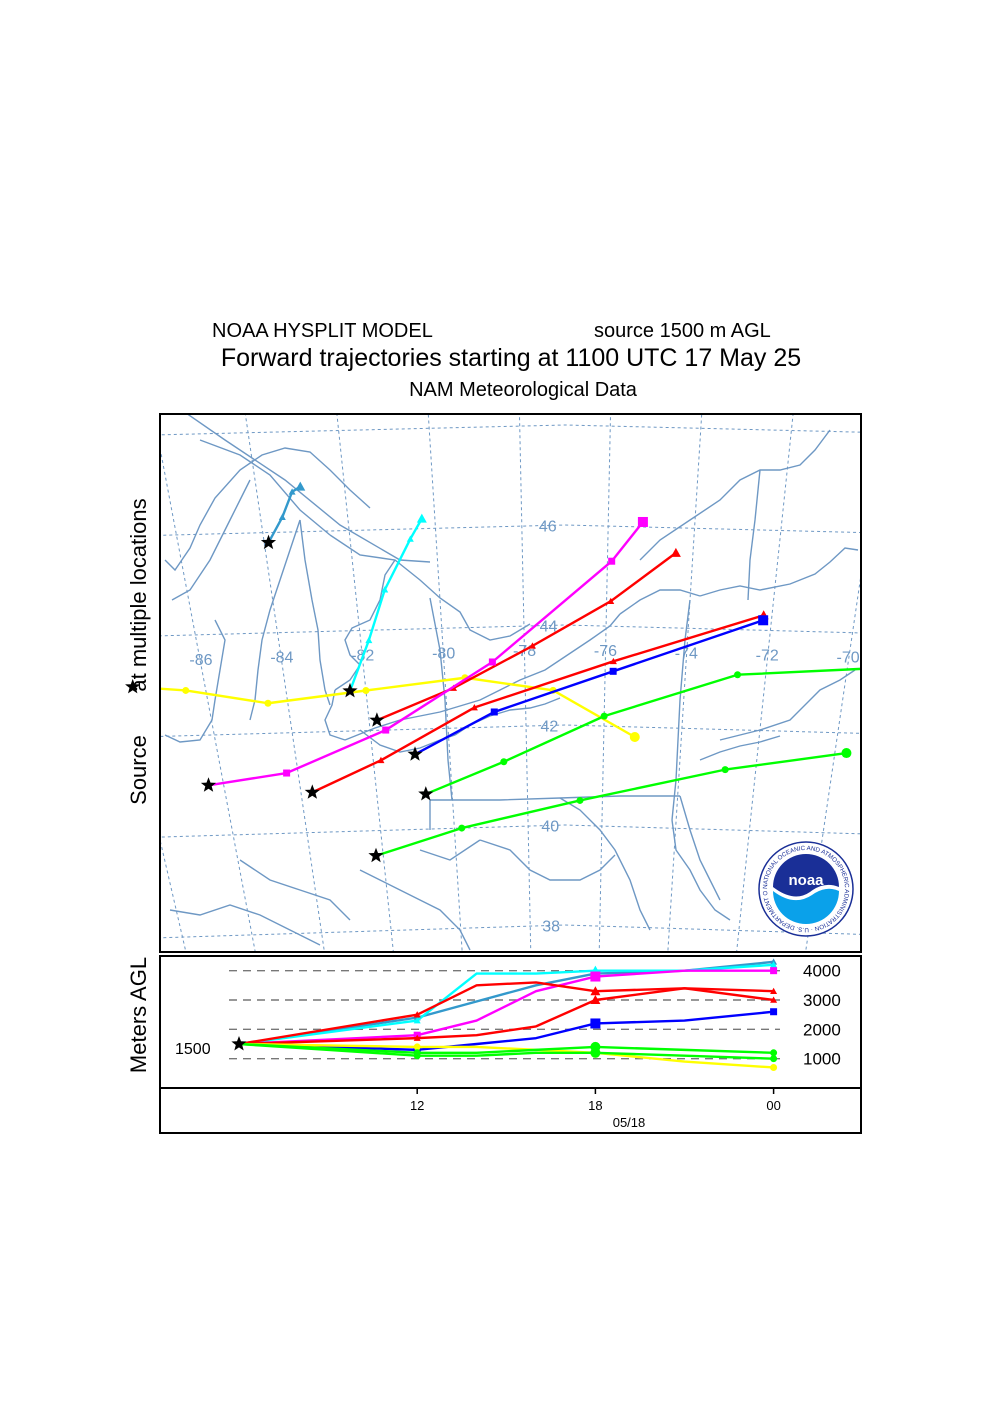 The width and height of the screenshot is (992, 1403). What do you see at coordinates (523, 390) in the screenshot?
I see `met-data-label: NAM Meteorological Data` at bounding box center [523, 390].